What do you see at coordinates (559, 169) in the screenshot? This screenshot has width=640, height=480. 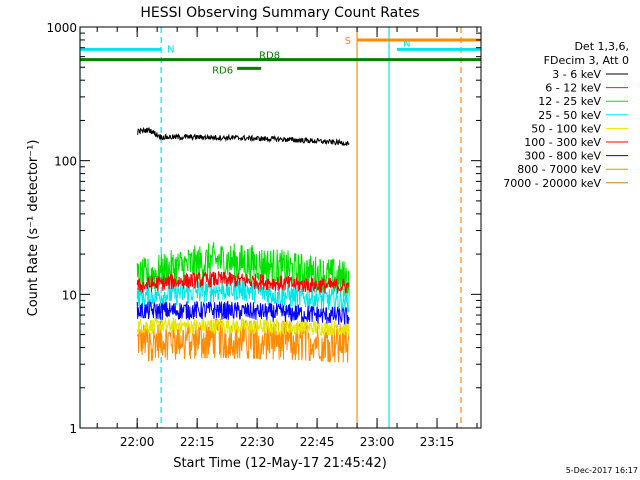 I see `legend-entry-label-7: 800 - 7000 keV` at bounding box center [559, 169].